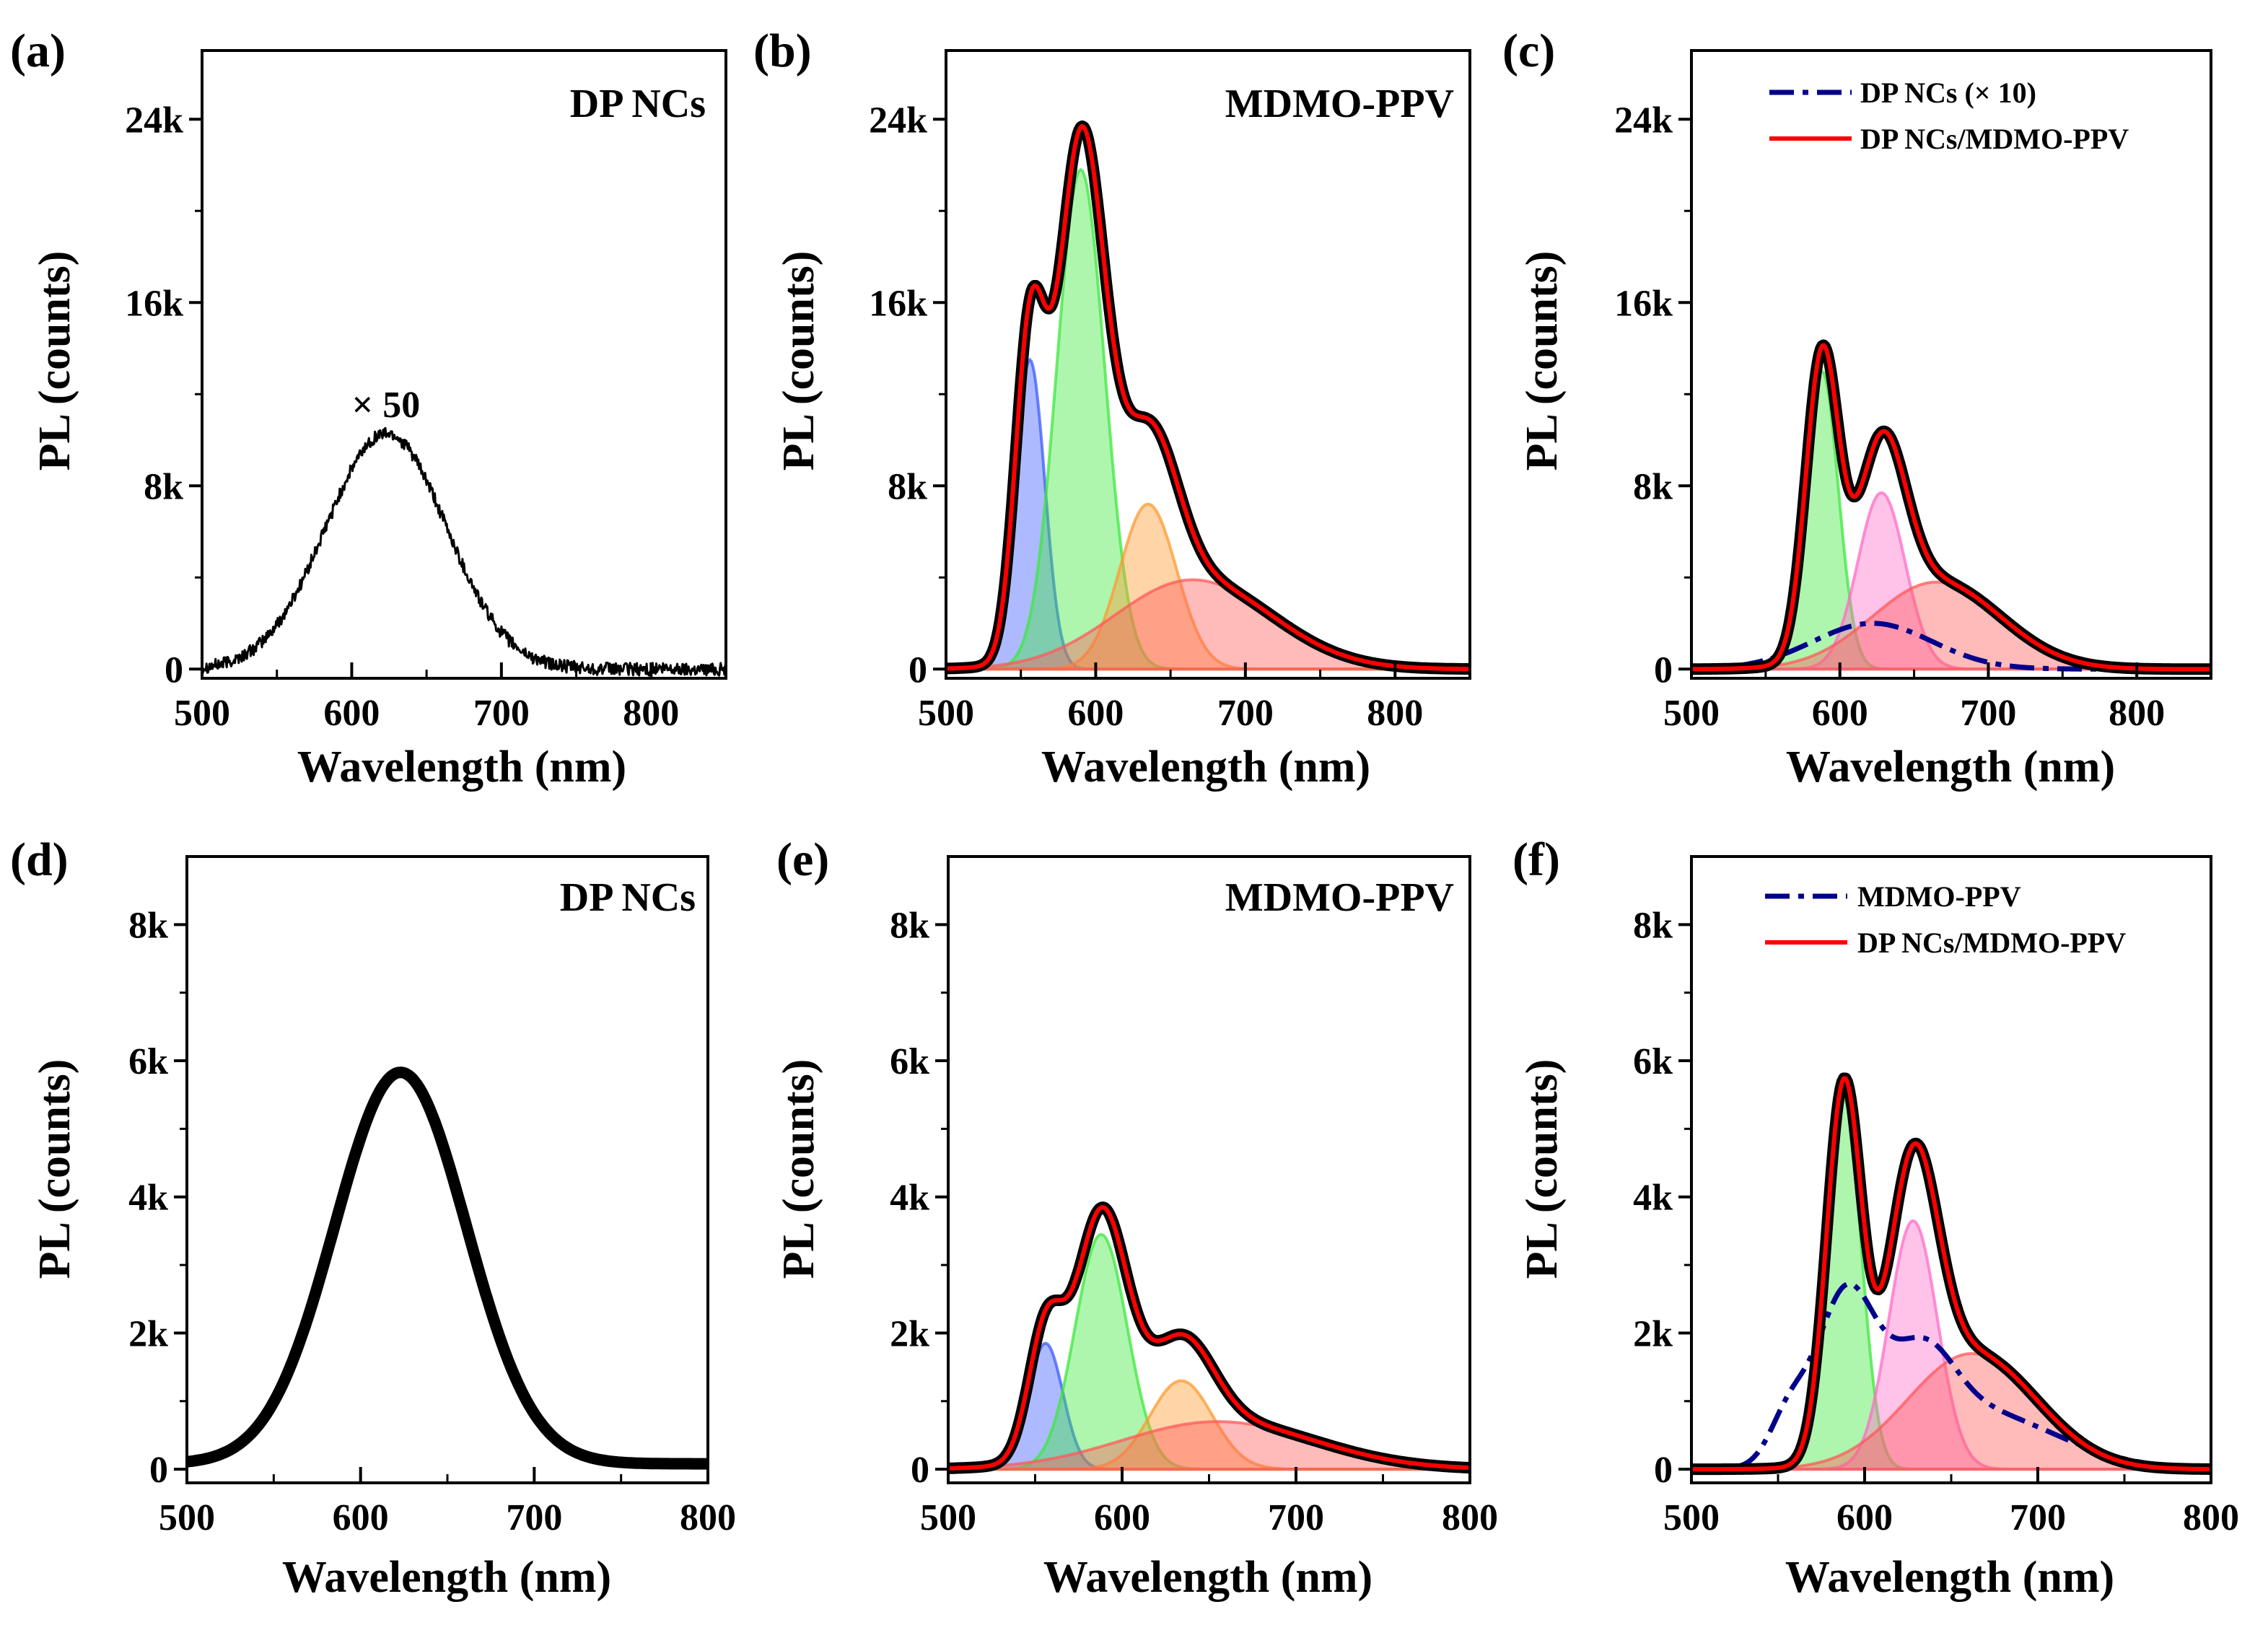 The image size is (2268, 1625). I want to click on legend: DP NCs (× 10) DP NCs/MDMO-PPV, so click(1949, 116).